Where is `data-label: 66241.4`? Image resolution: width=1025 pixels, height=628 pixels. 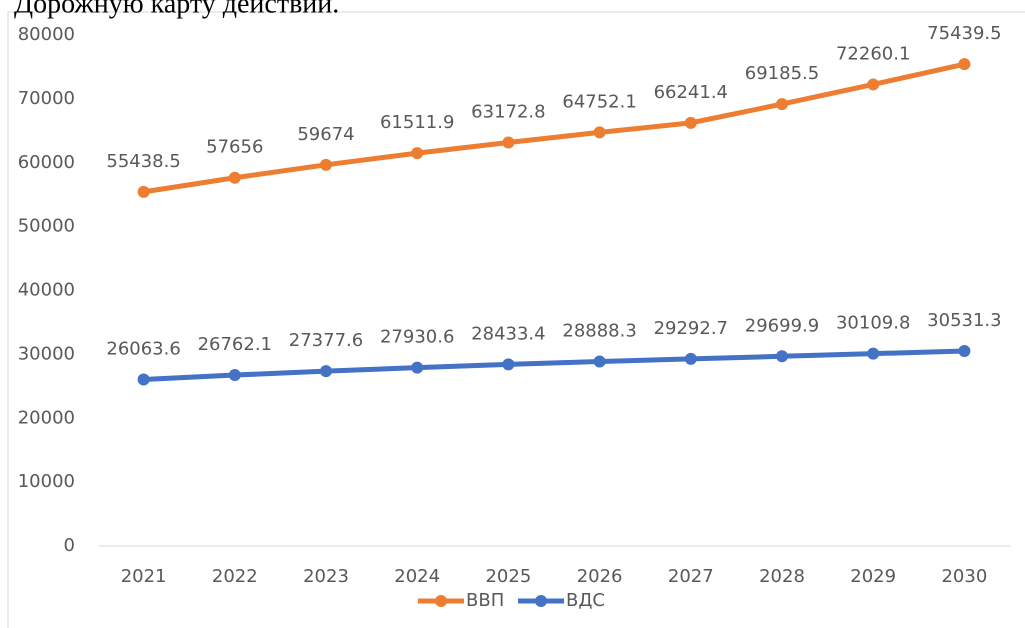
data-label: 66241.4 is located at coordinates (691, 92).